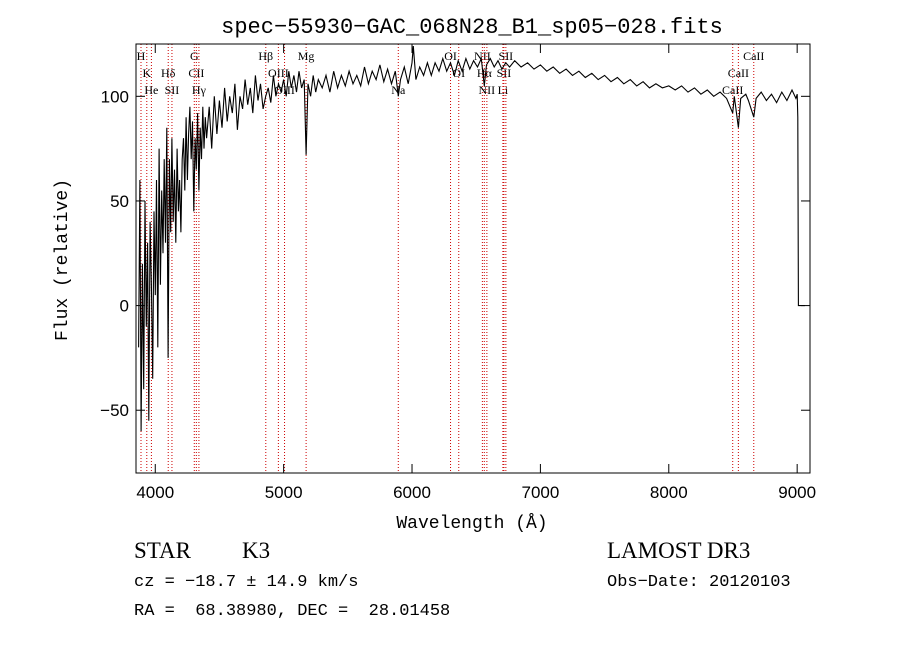 This screenshot has height=649, width=900. What do you see at coordinates (699, 582) in the screenshot?
I see `obs-date: Obs−Date: 20120103` at bounding box center [699, 582].